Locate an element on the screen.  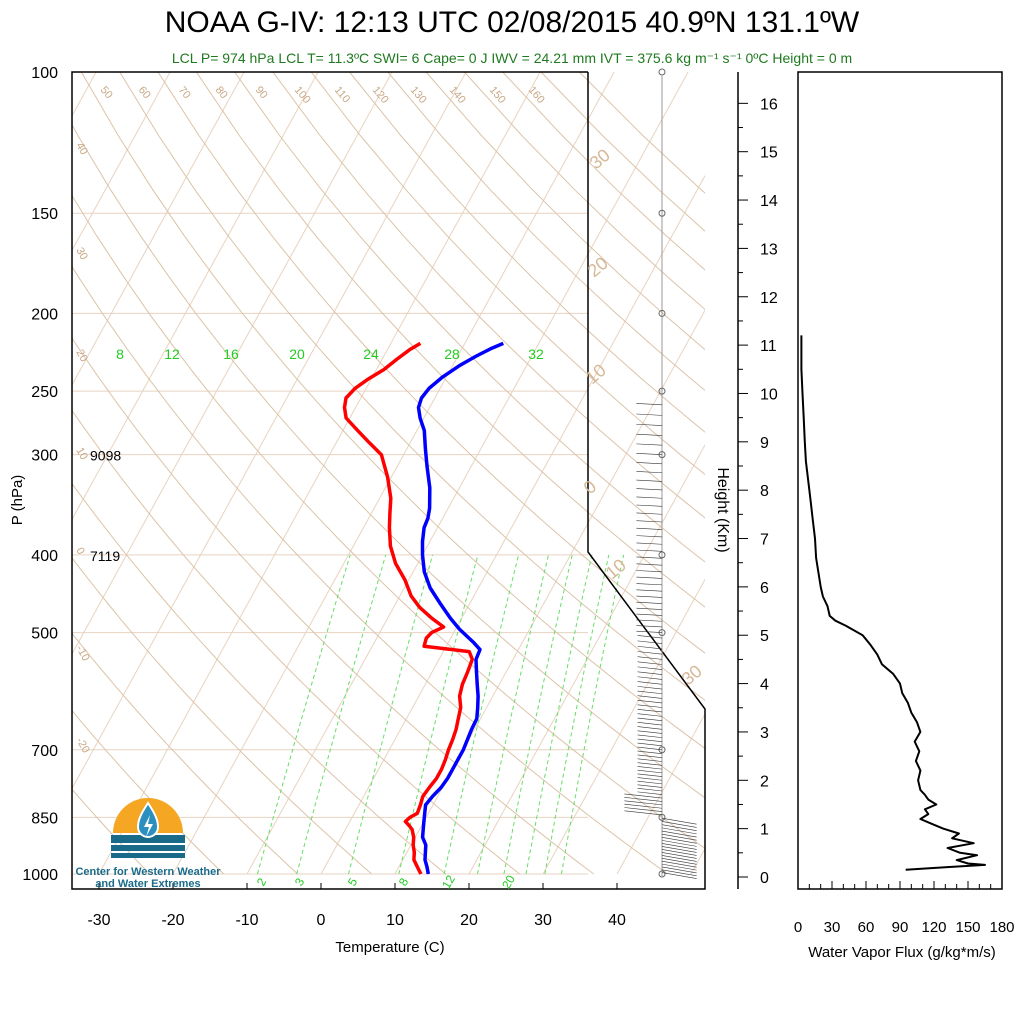
temperature-profile-line is located at coordinates (408, 608).